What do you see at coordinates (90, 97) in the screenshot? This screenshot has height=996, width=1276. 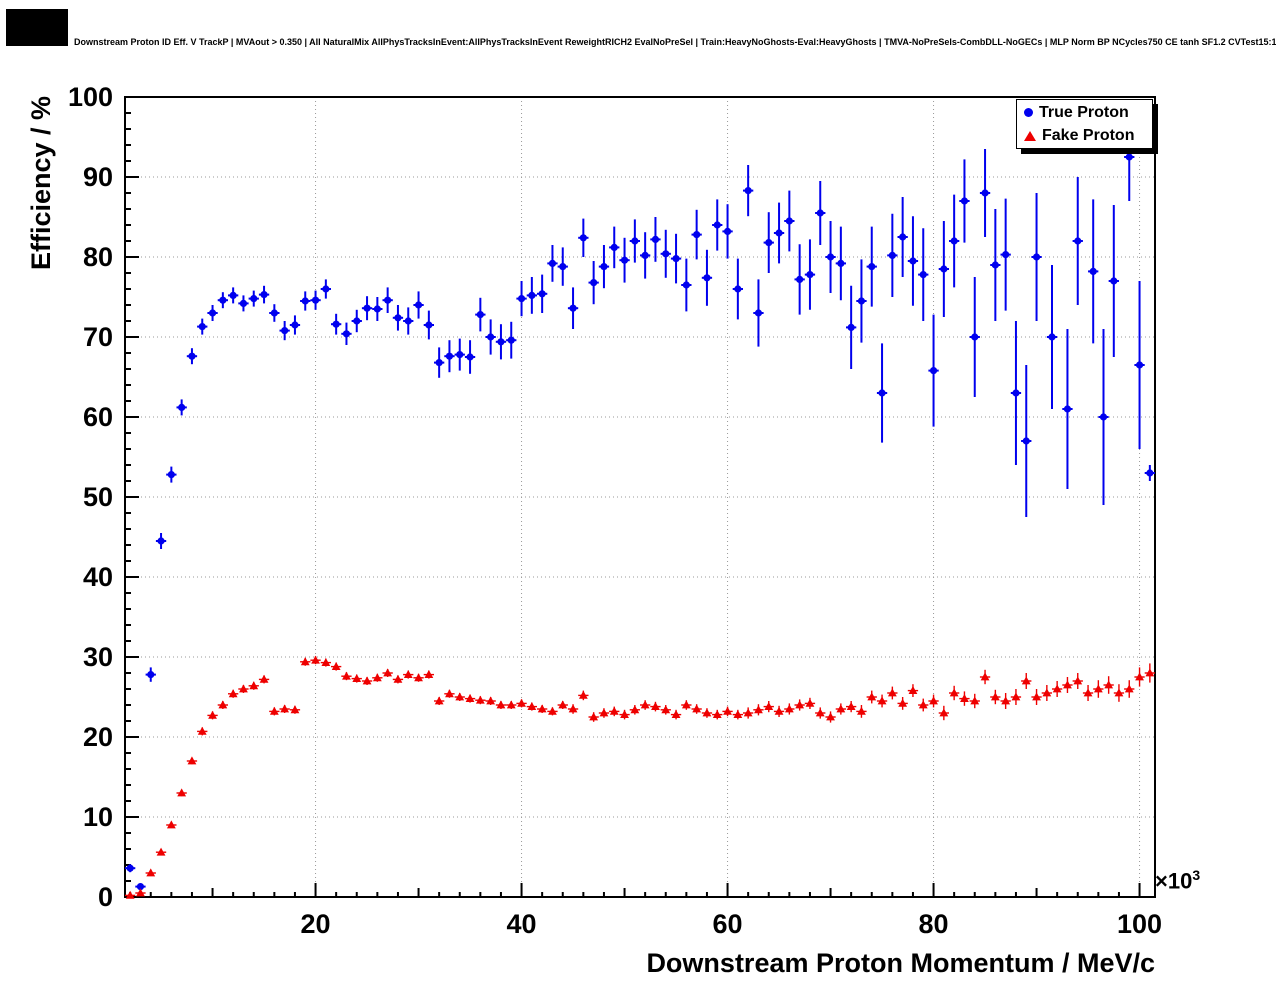 I see `y-tick-label: 100` at bounding box center [90, 97].